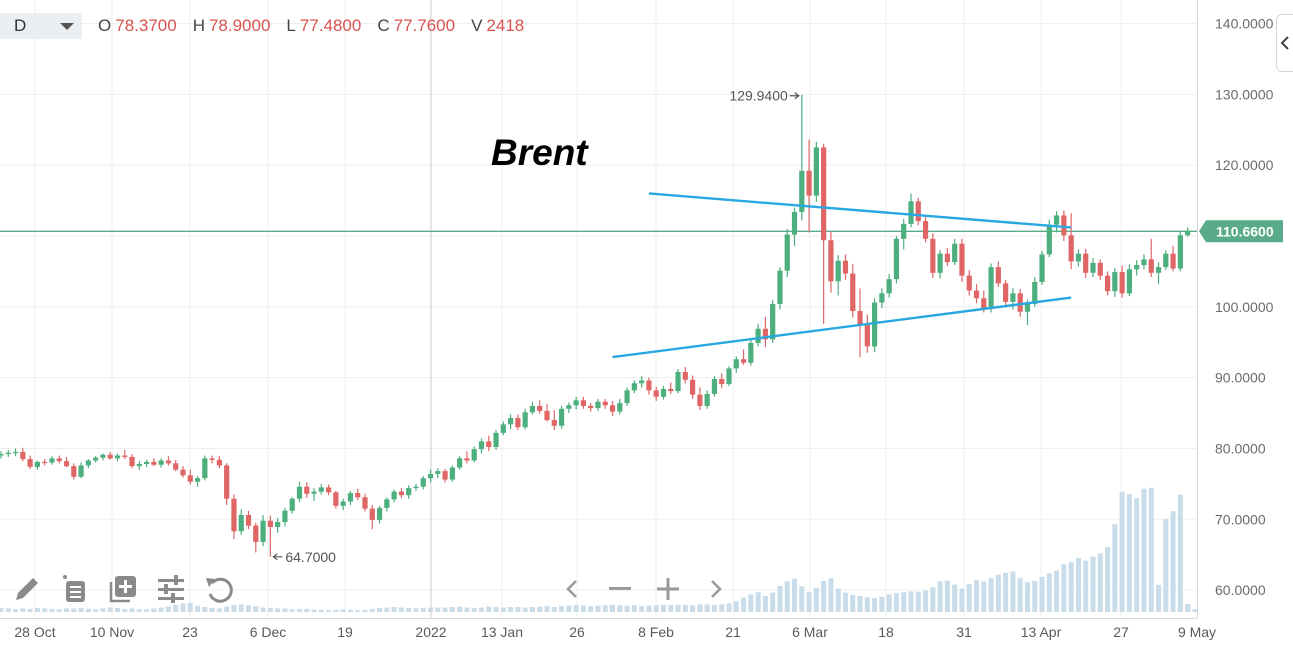 This screenshot has height=661, width=1293. What do you see at coordinates (620, 589) in the screenshot?
I see `zoom-out-button` at bounding box center [620, 589].